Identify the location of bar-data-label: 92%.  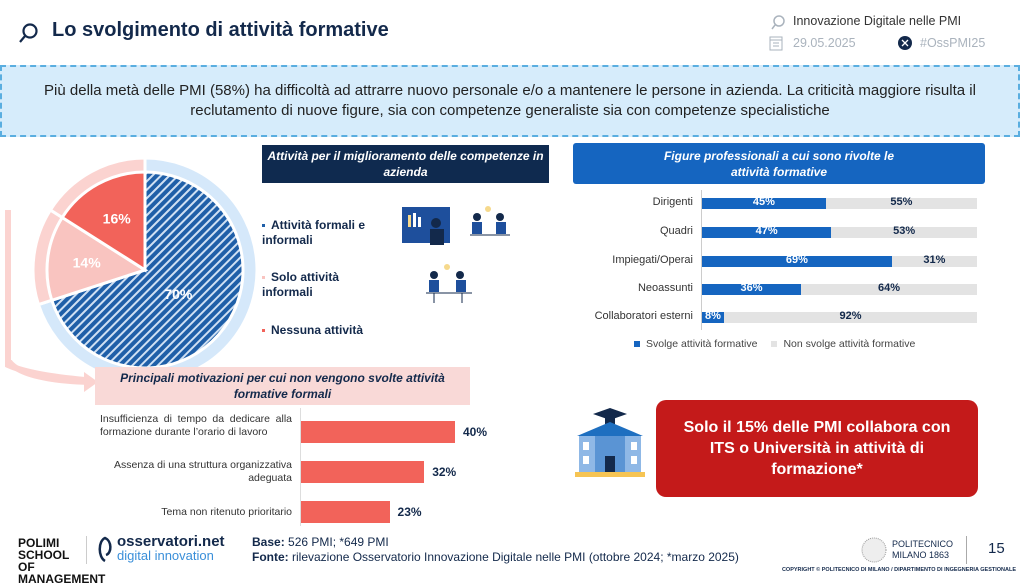
(850, 316).